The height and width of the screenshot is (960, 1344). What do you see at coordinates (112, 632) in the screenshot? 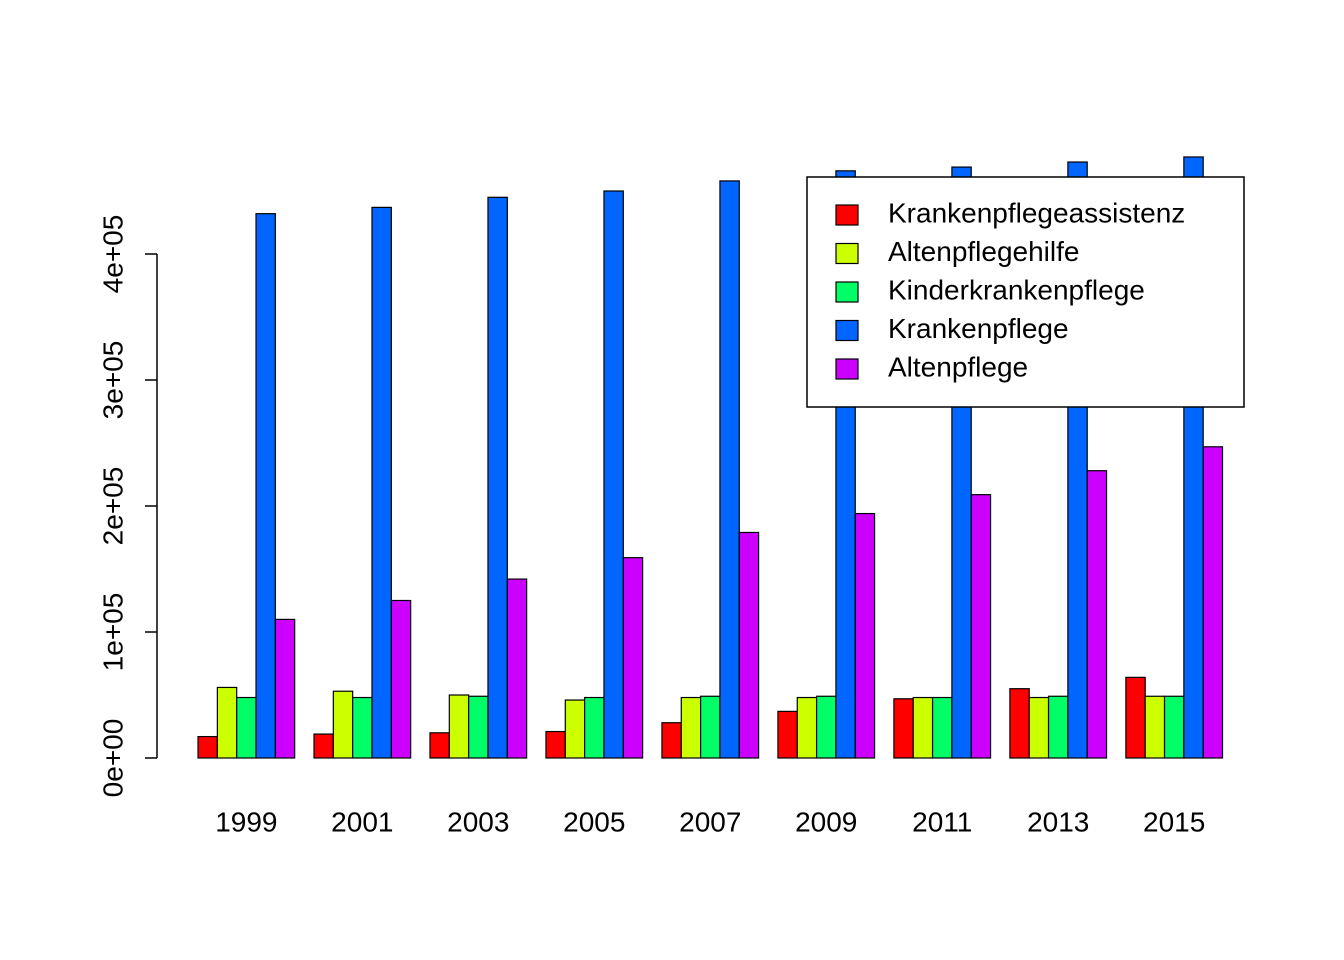
I see `y-tick-label: 1e+05` at bounding box center [112, 632].